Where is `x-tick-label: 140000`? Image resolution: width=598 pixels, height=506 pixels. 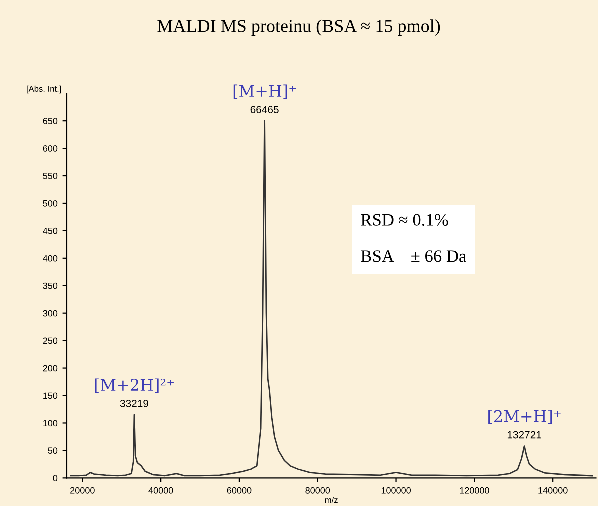
x-tick-label: 140000 is located at coordinates (553, 490).